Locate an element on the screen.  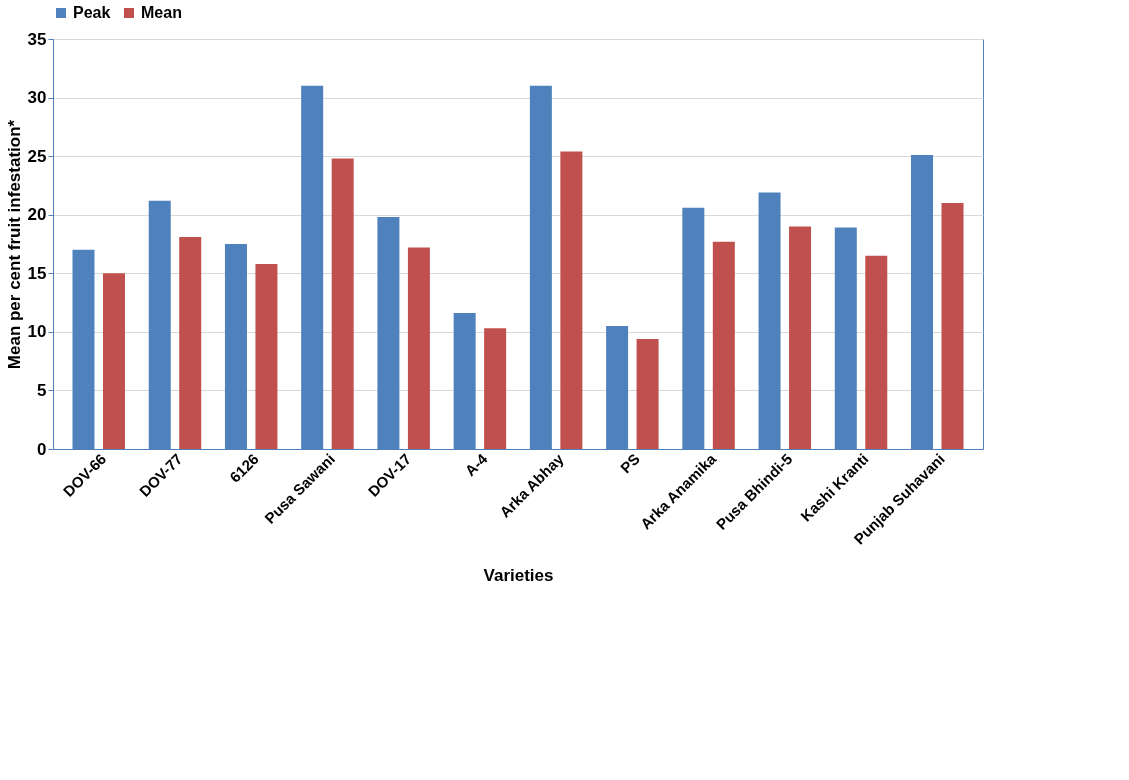
y-tick-label: 30 is located at coordinates (37, 98).